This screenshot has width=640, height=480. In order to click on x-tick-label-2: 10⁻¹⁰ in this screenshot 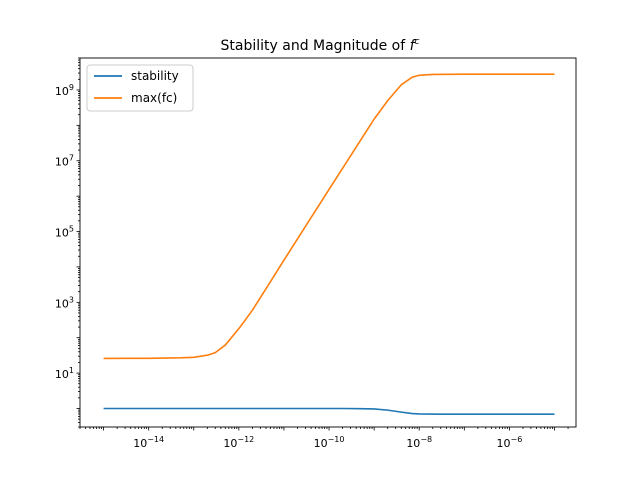, I will do `click(329, 442)`.